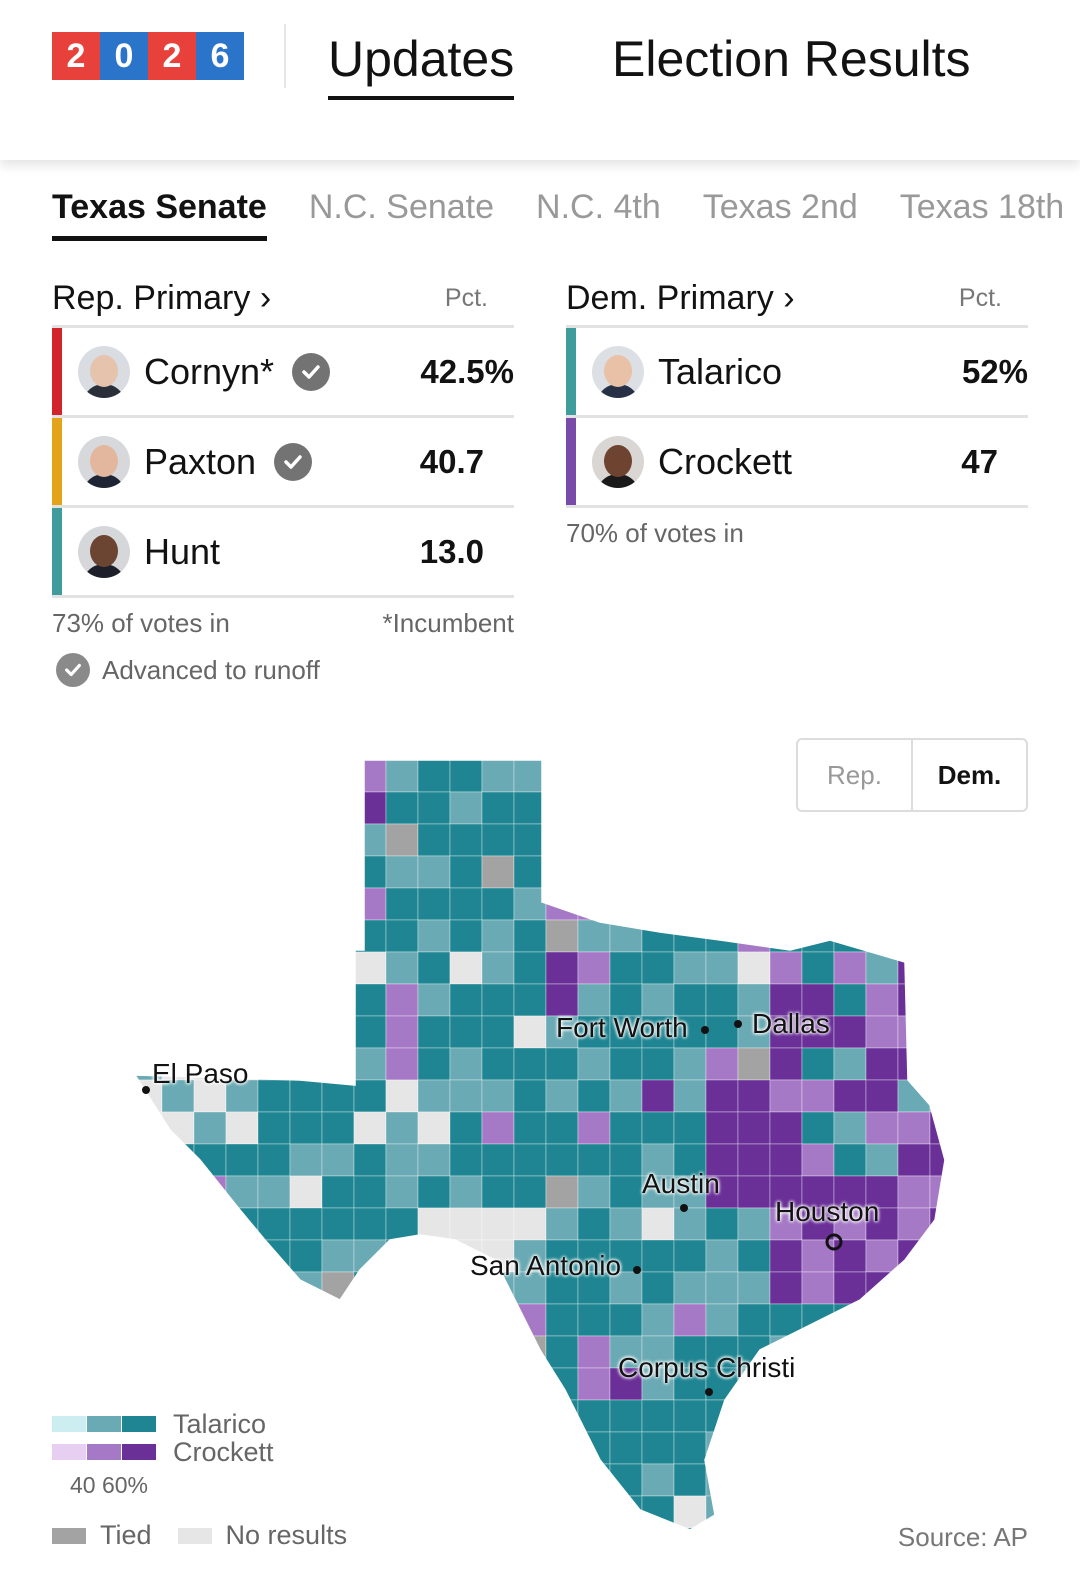 The width and height of the screenshot is (1080, 1571). Describe the element at coordinates (982, 207) in the screenshot. I see `race-tab-texas-18th: Texas 18th` at that location.